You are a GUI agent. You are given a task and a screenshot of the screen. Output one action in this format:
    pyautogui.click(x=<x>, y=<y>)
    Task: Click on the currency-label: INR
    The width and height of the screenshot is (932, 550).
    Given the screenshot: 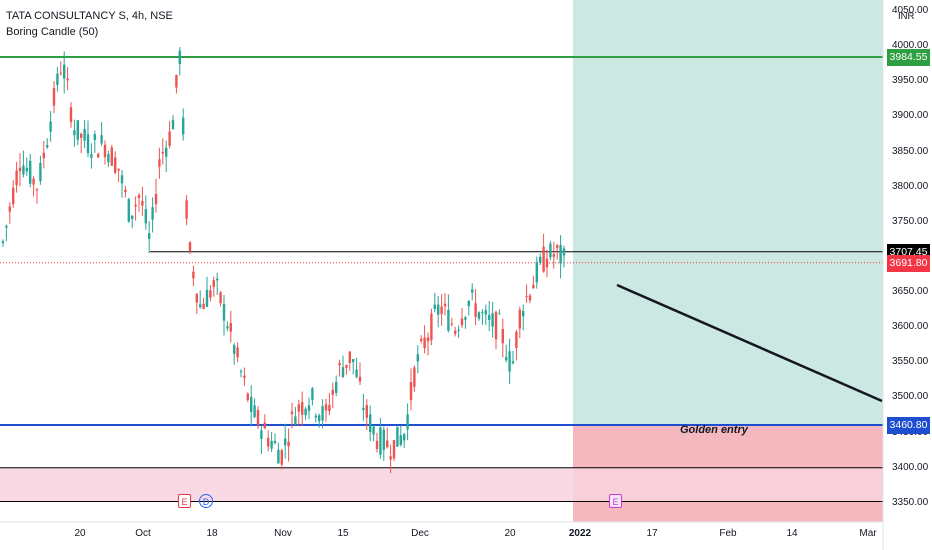 What is the action you would take?
    pyautogui.click(x=906, y=16)
    